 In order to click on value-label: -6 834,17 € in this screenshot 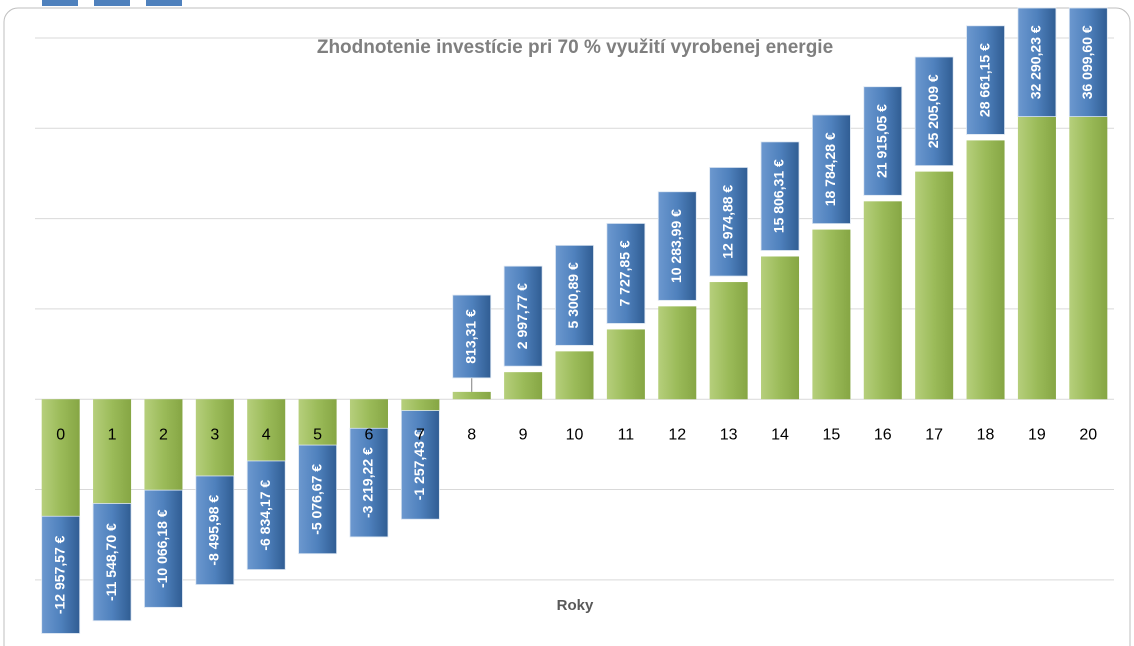, I will do `click(265, 515)`.